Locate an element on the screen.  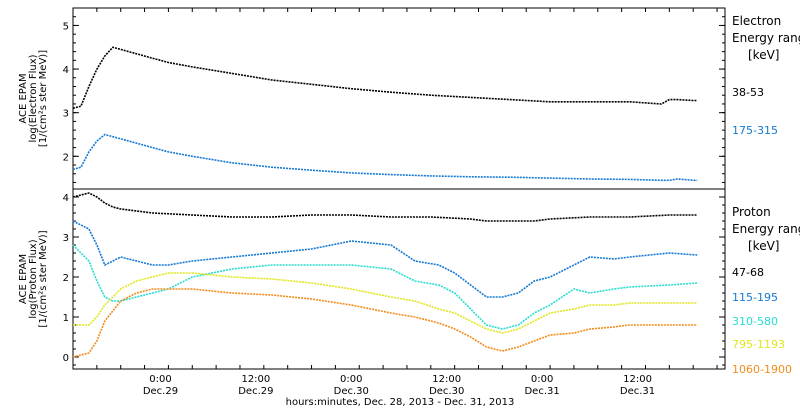
proton-legend-item: 310-580 is located at coordinates (755, 321).